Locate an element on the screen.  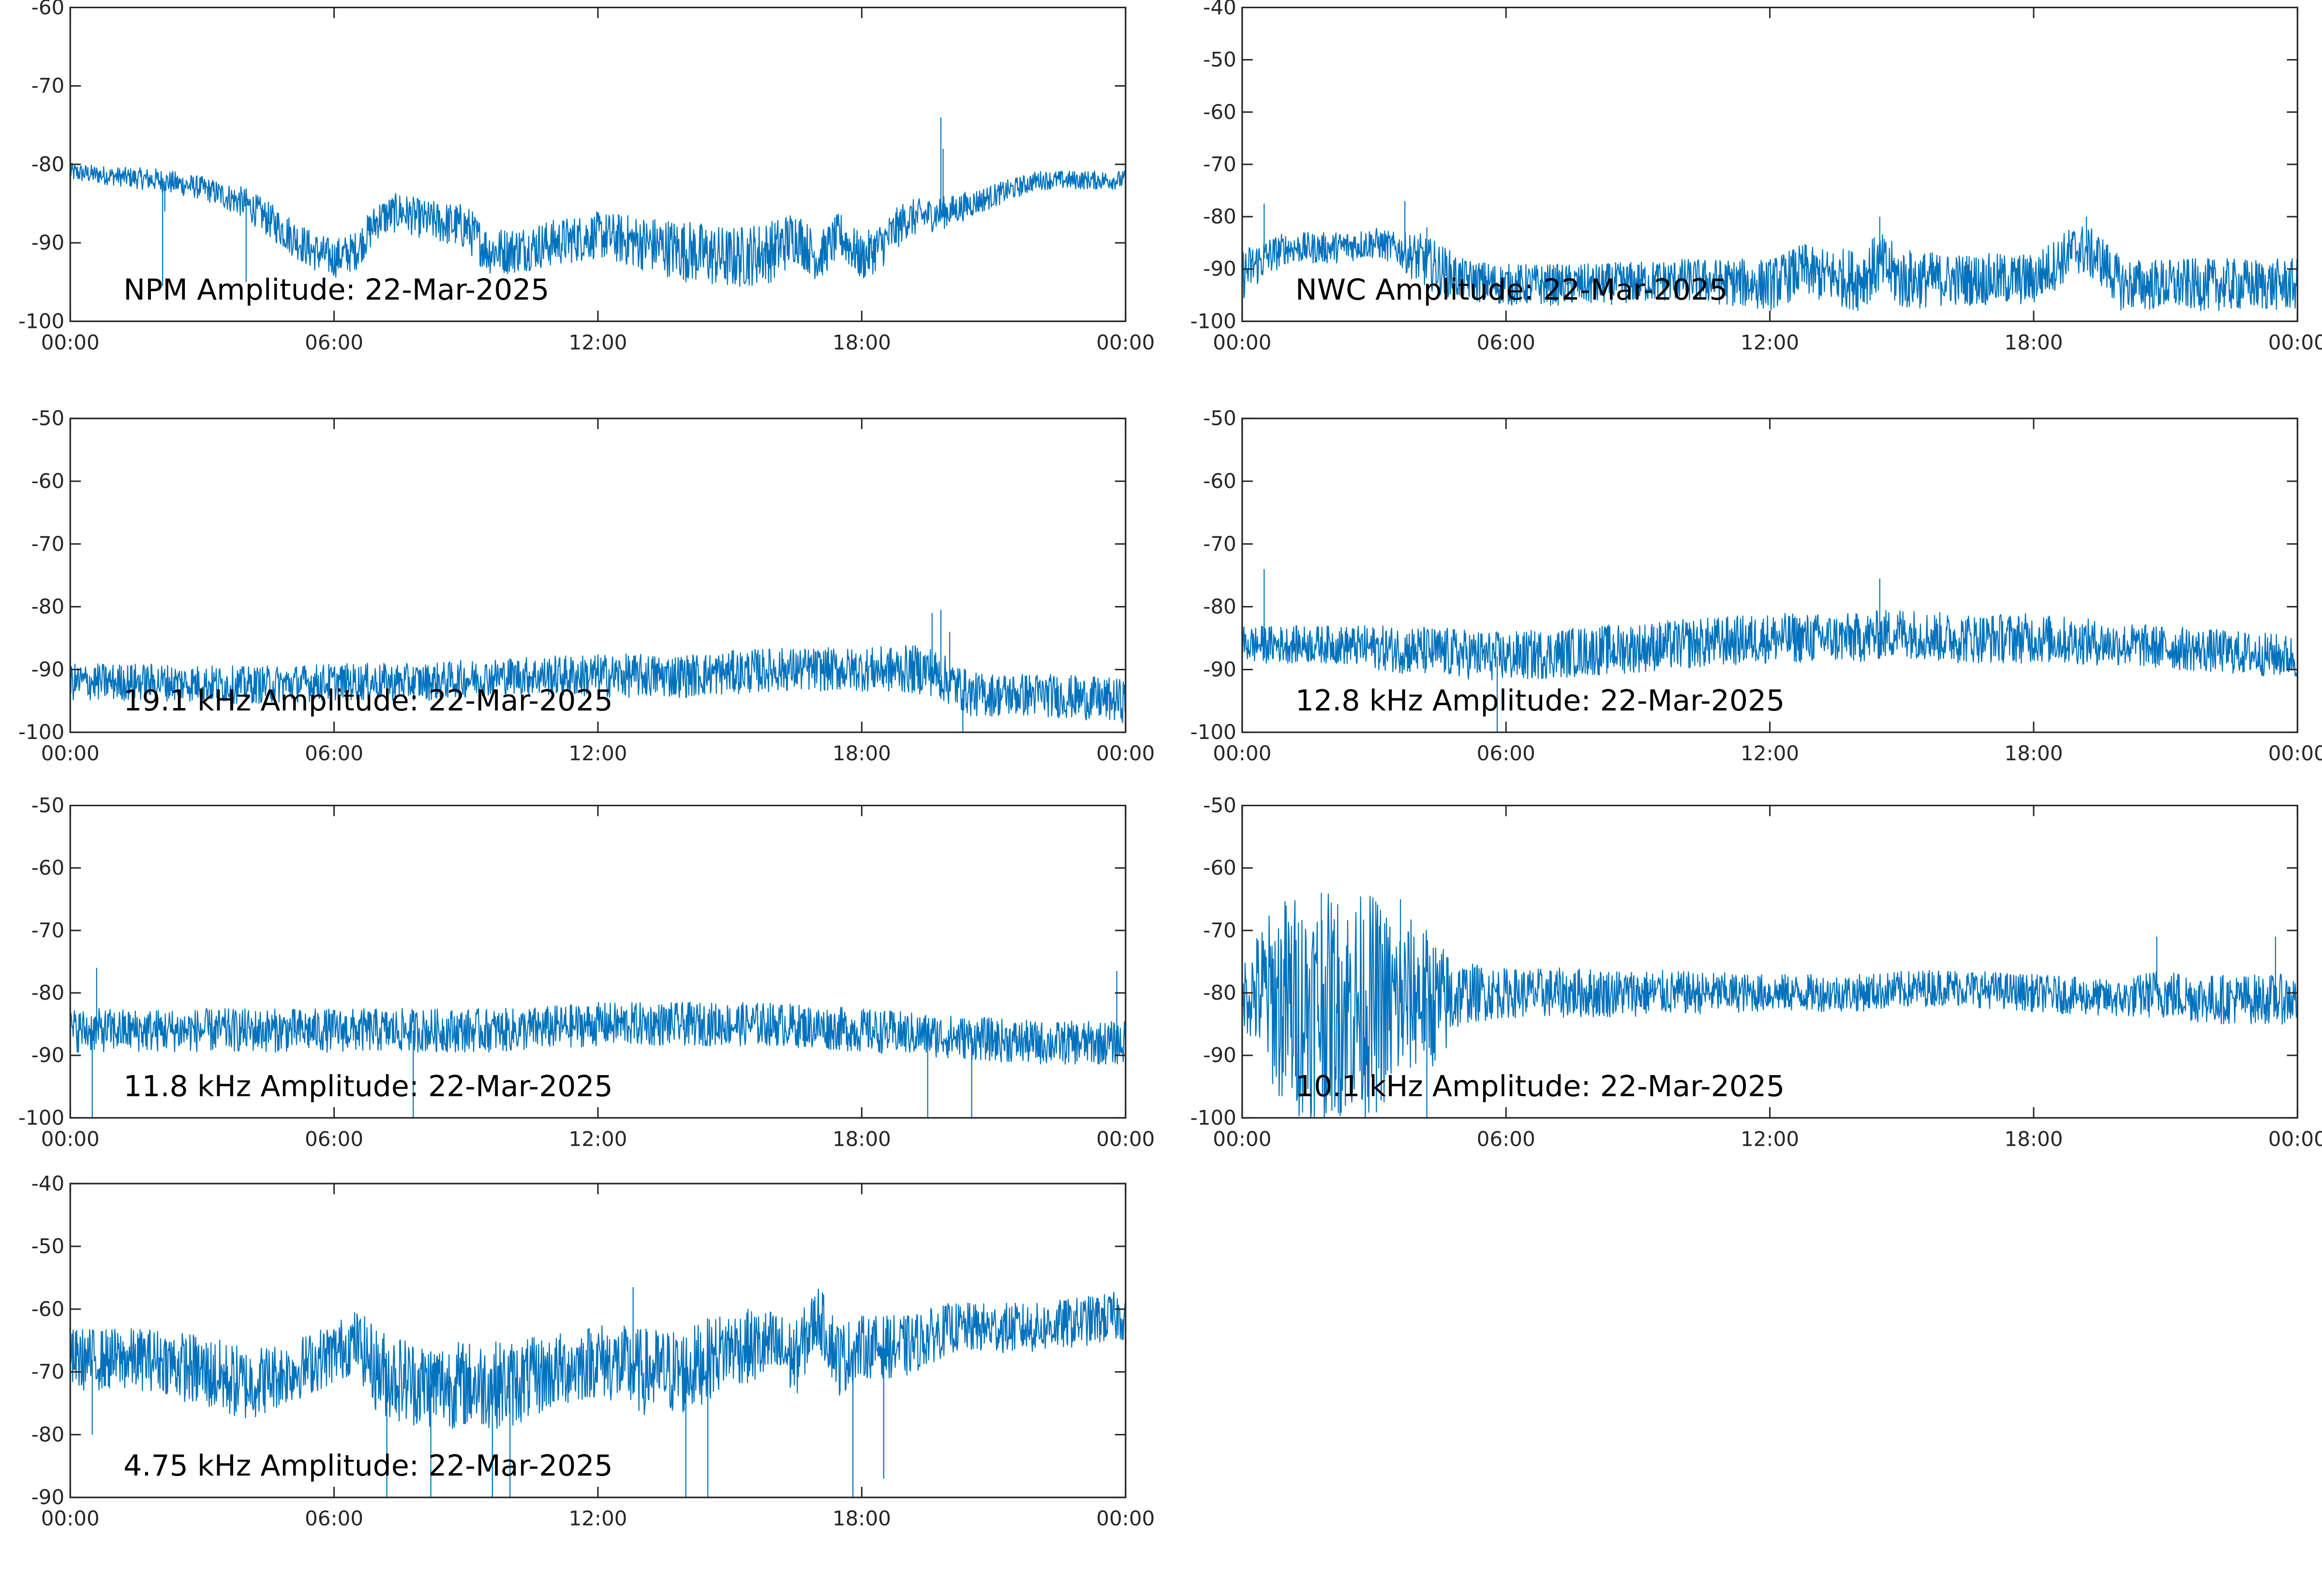
panel-title: 4.75 kHz Amplitude: 22-Mar-2025 is located at coordinates (368, 1466).